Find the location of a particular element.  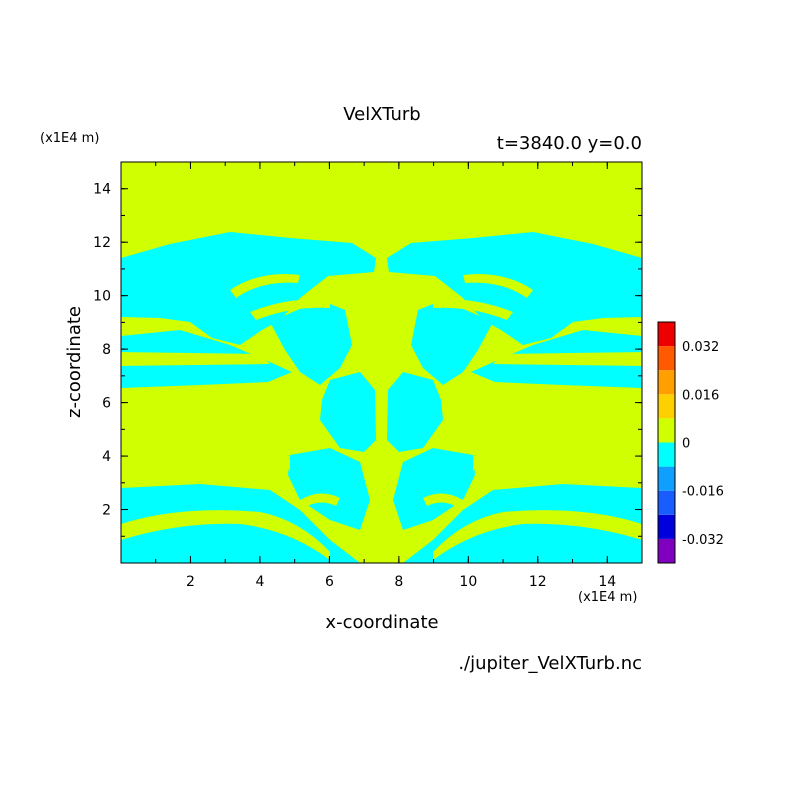

x-axis-unit: (x1E4 m) is located at coordinates (607, 597).